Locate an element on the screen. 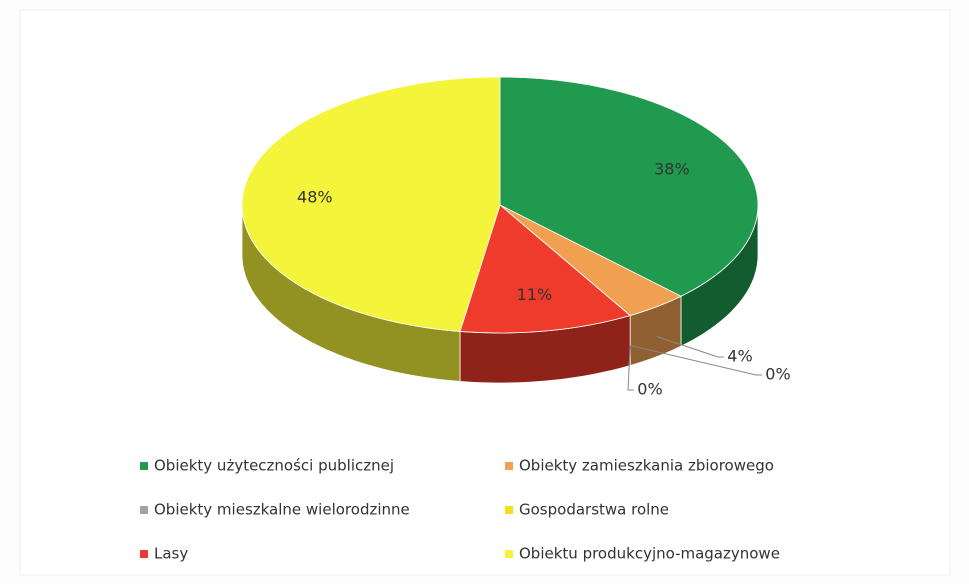 The height and width of the screenshot is (584, 969). data-label: 48% is located at coordinates (315, 196).